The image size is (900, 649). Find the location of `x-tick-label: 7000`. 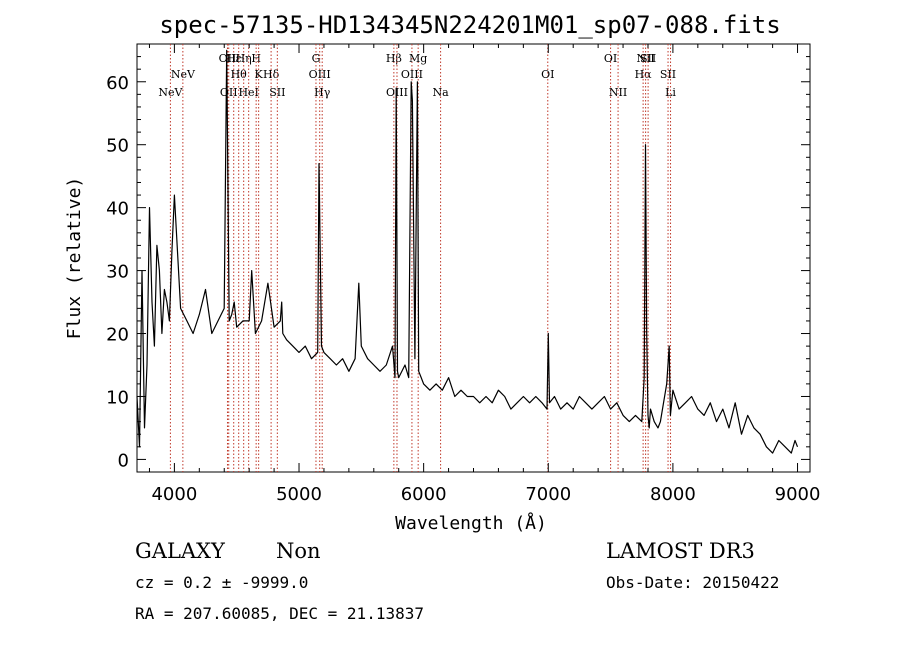

x-tick-label: 7000 is located at coordinates (548, 494).